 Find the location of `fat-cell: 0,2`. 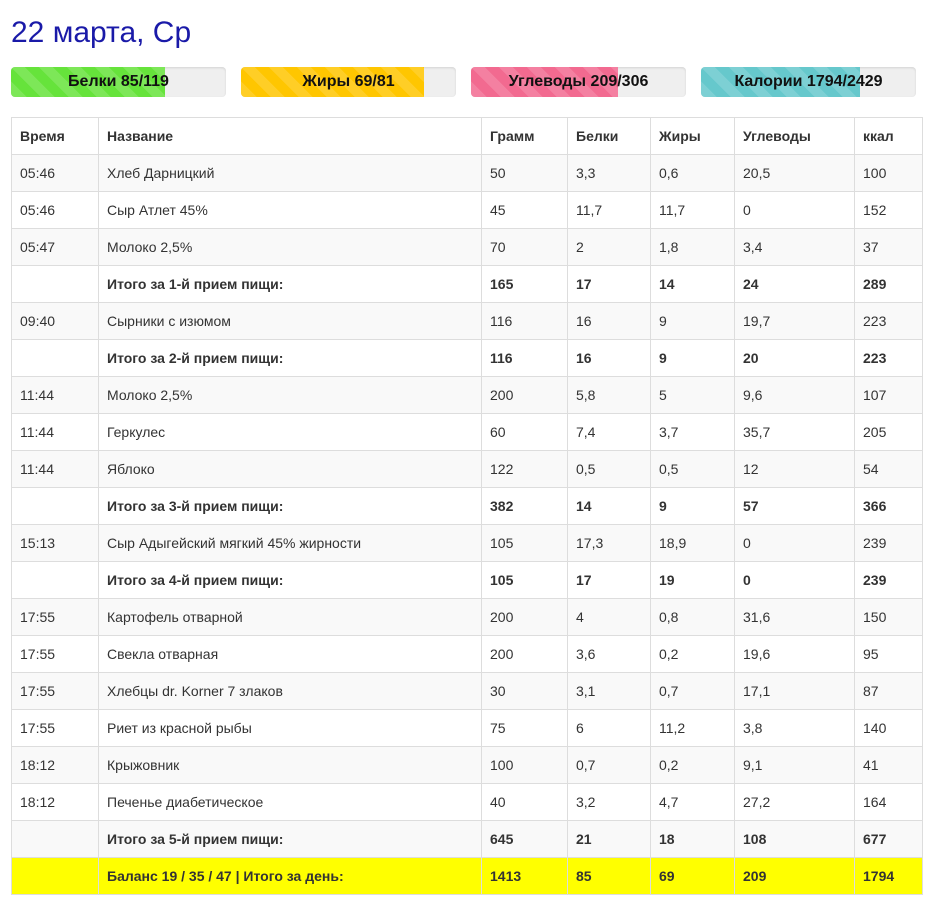

fat-cell: 0,2 is located at coordinates (692, 654).